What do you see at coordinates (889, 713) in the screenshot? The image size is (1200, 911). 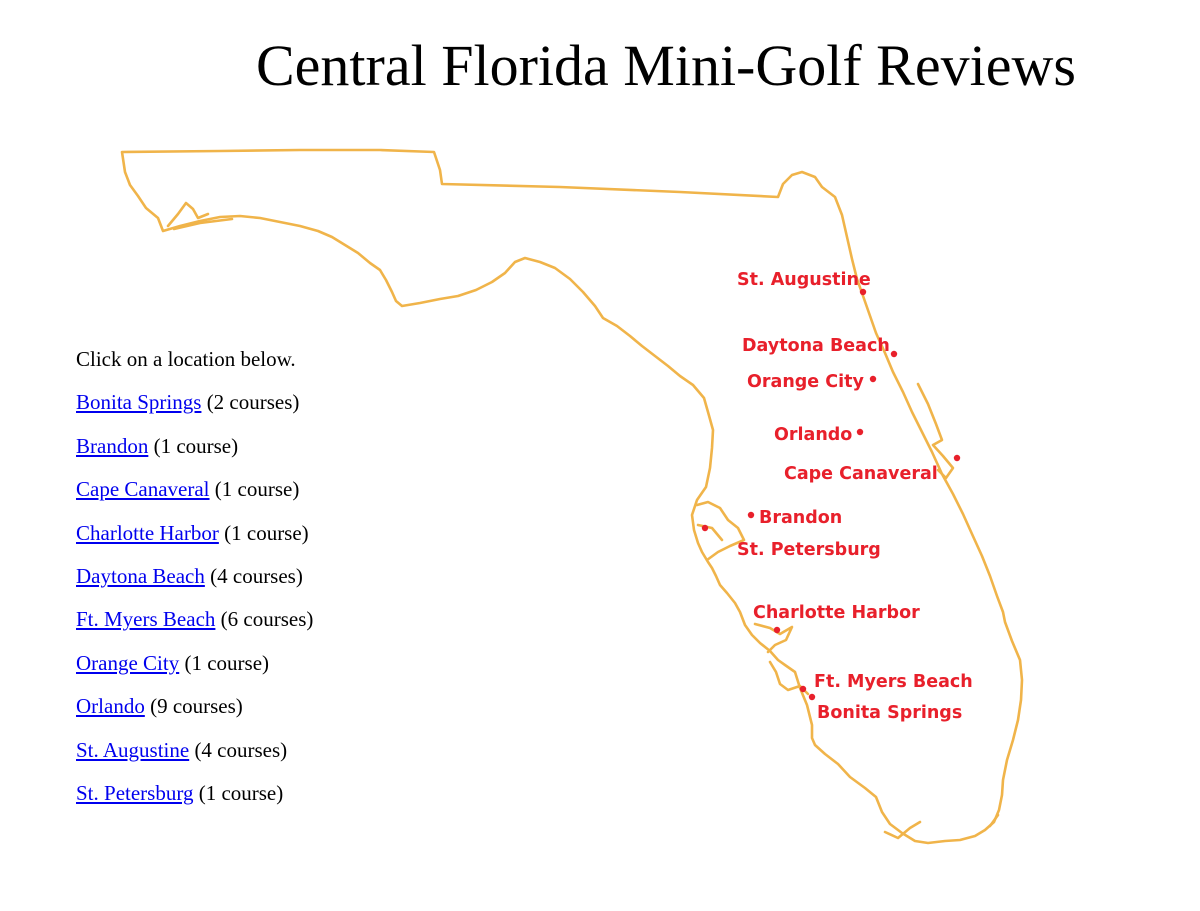 I see `map-label-bonita-springs: Bonita Springs` at bounding box center [889, 713].